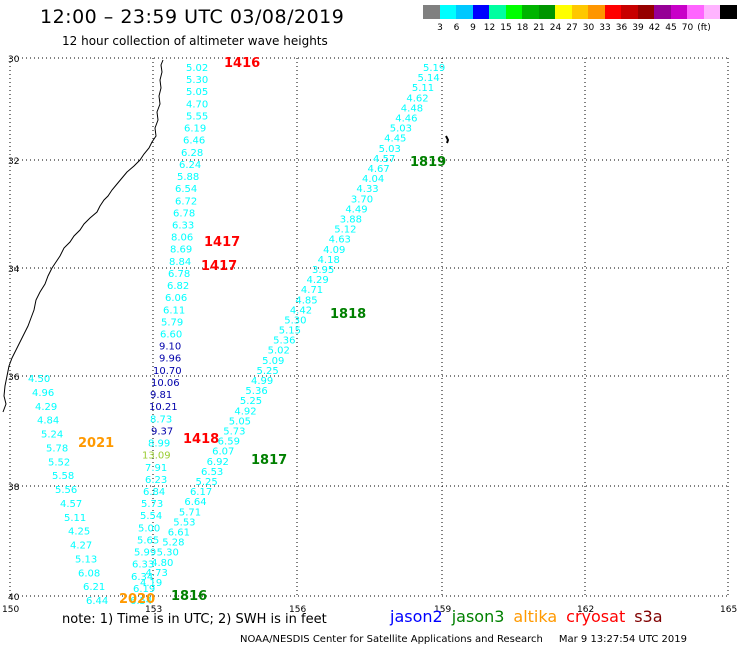 This screenshot has height=650, width=740. What do you see at coordinates (416, 616) in the screenshot?
I see `satellite-legend-item: jason2` at bounding box center [416, 616].